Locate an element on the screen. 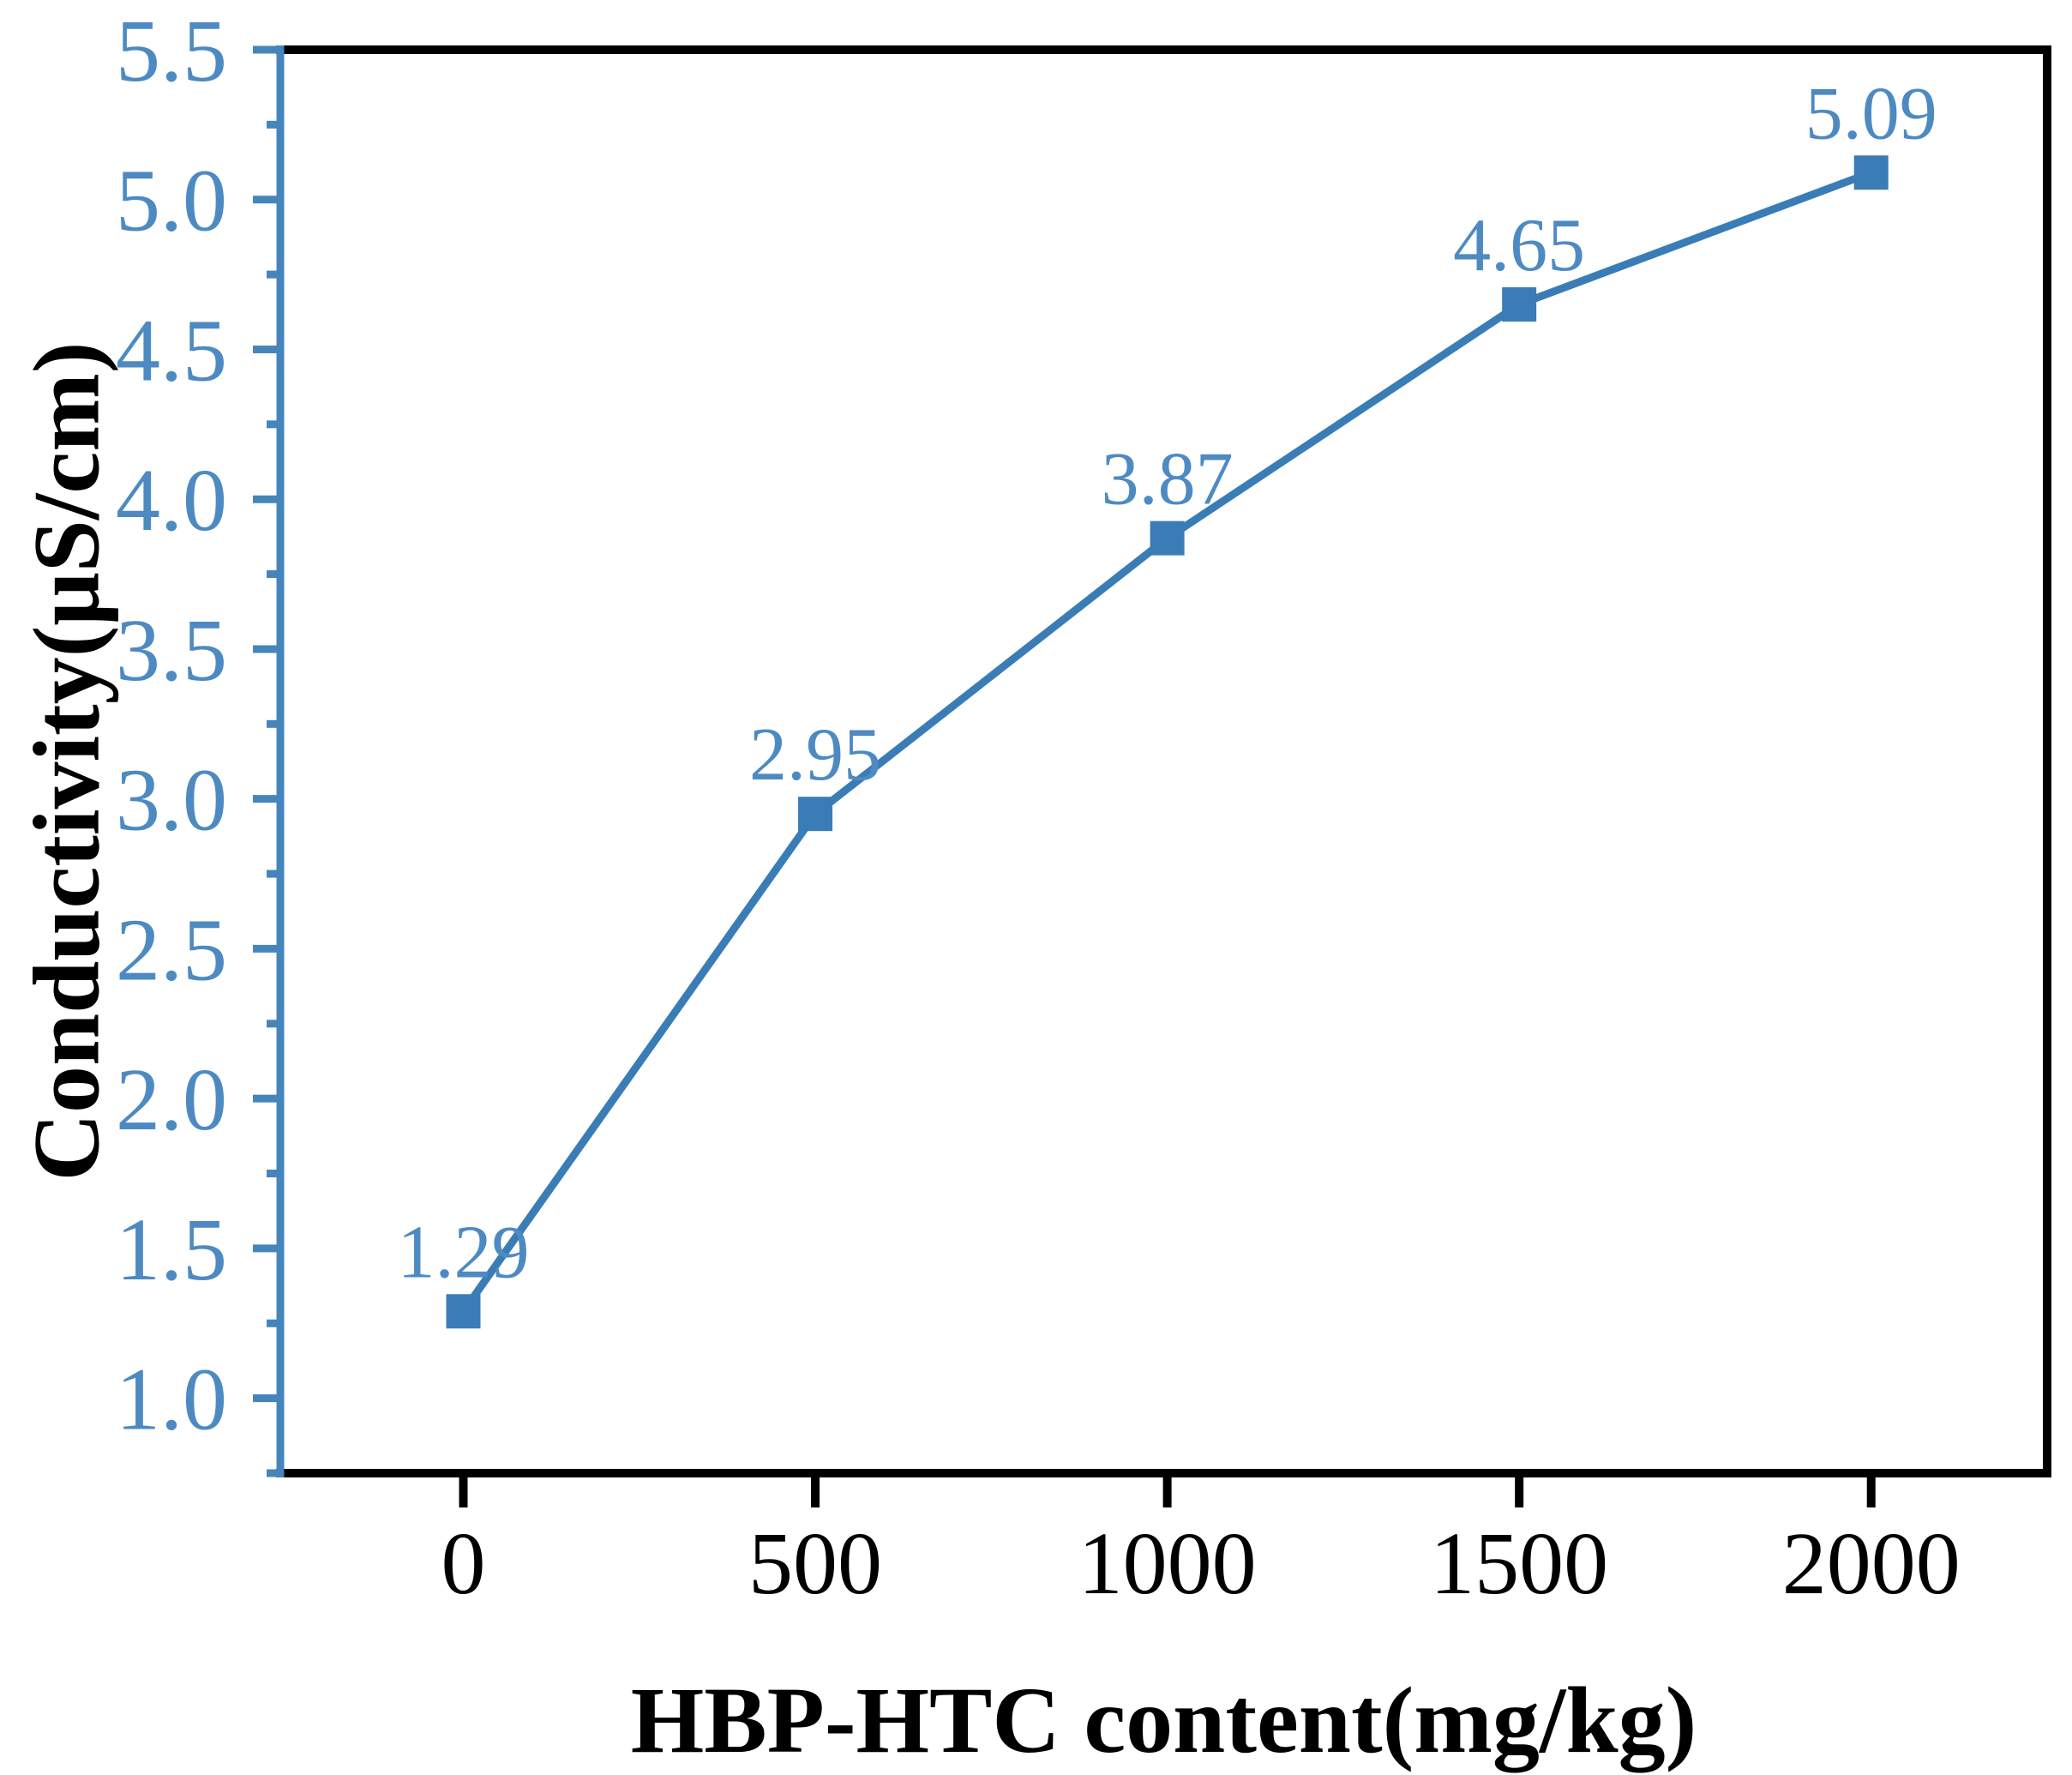 The image size is (2072, 1775). data-point-label: 1.29 is located at coordinates (463, 1252).